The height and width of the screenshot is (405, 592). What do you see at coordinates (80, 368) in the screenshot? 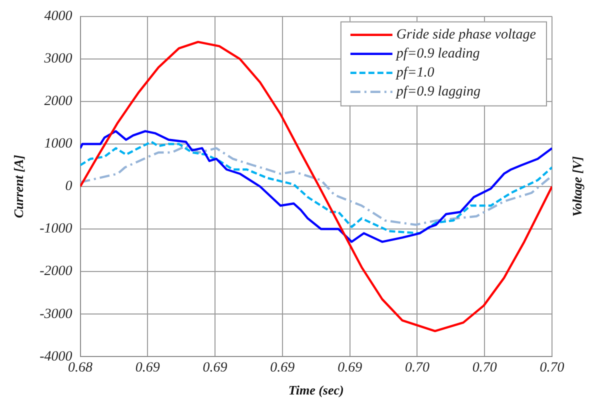
I see `x-tick-label: 0.68` at bounding box center [80, 368].